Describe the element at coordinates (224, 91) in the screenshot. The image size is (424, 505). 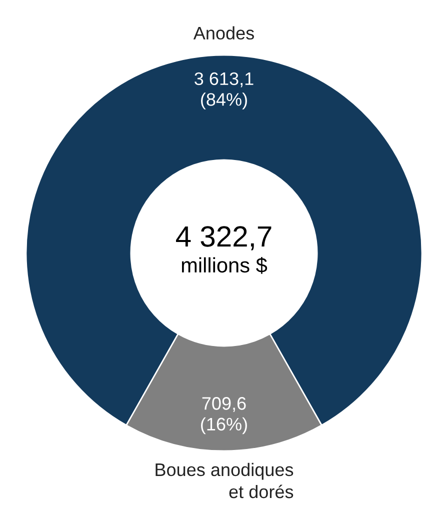
I see `data-label: 3 613,1 (84%)` at that location.